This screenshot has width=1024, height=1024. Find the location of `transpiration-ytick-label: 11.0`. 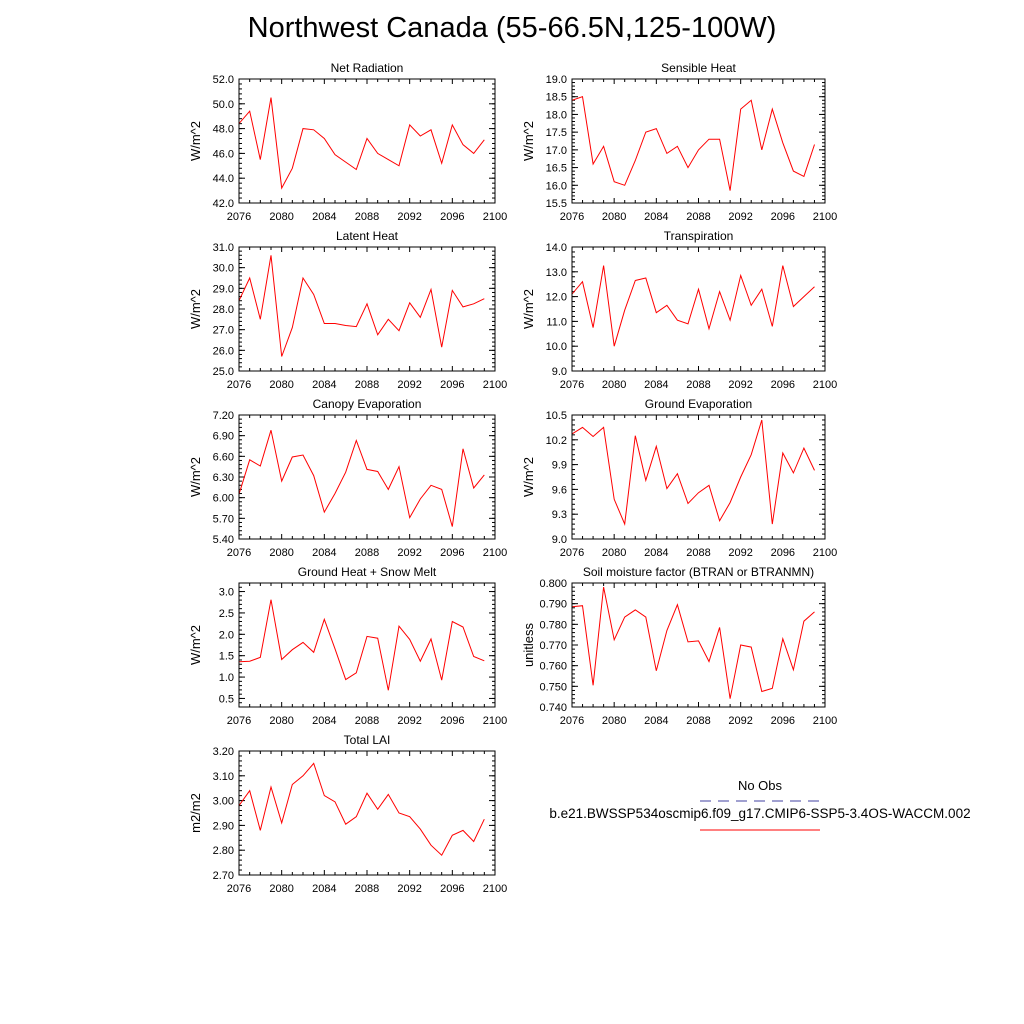

transpiration-ytick-label: 11.0 is located at coordinates (556, 322).